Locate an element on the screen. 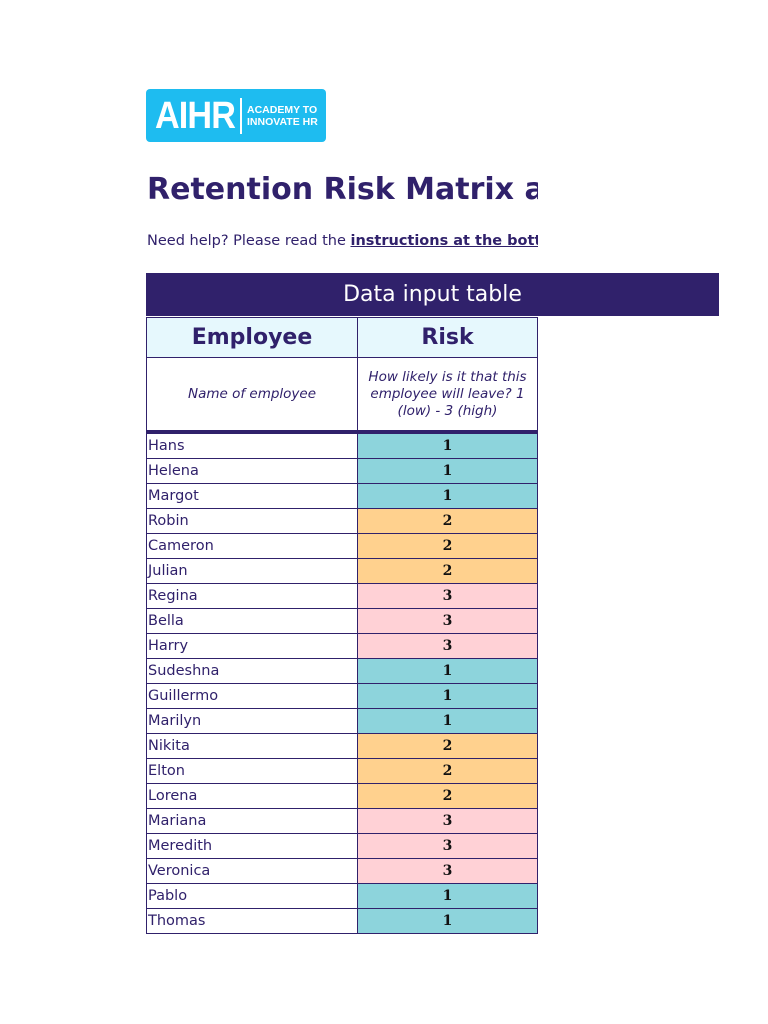  table-row: Cameron 2 is located at coordinates (342, 546).